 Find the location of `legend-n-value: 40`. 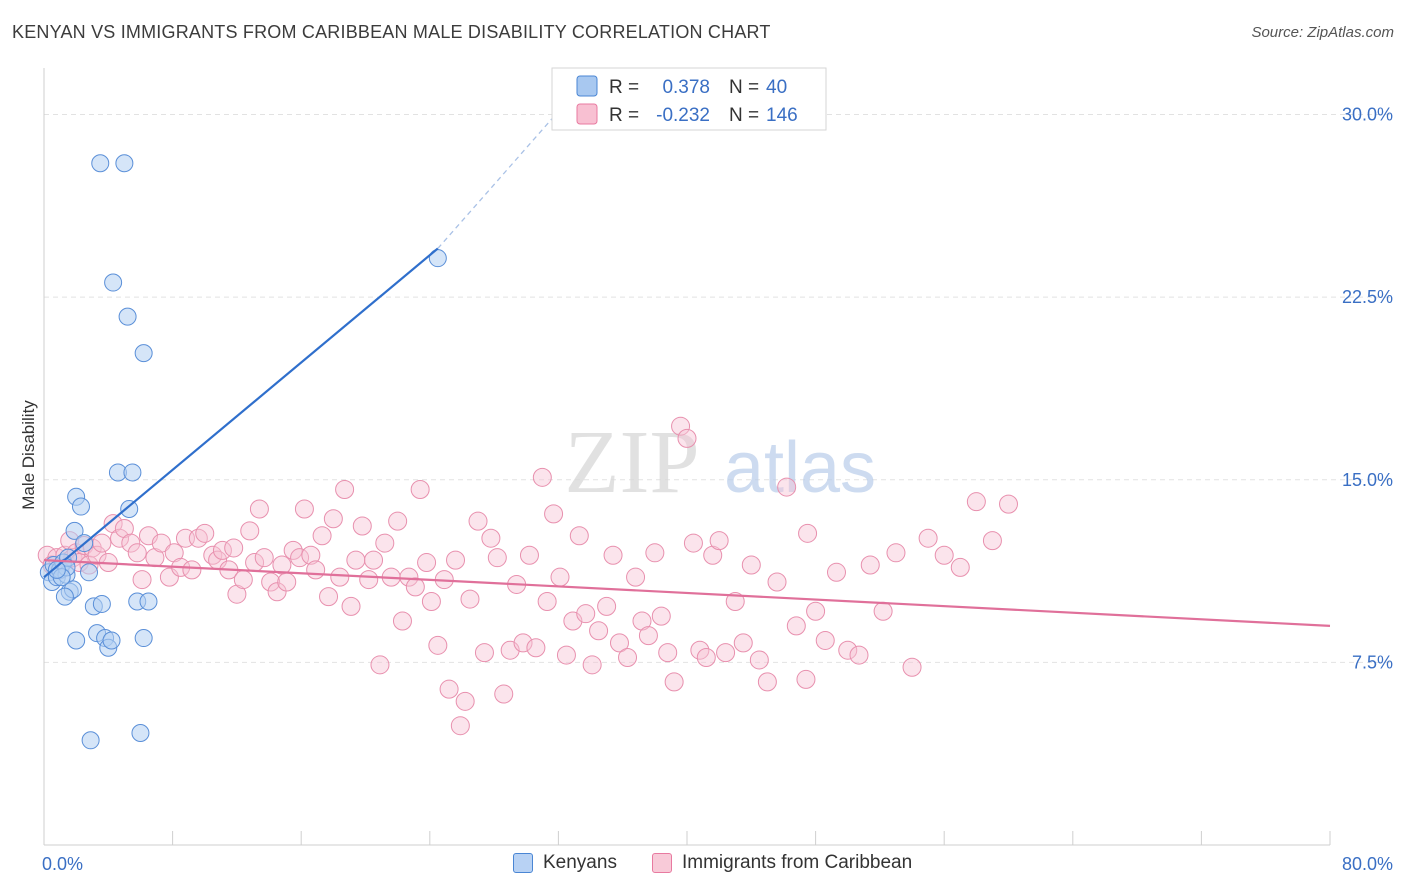

legend-n-value: 40 is located at coordinates (776, 87).